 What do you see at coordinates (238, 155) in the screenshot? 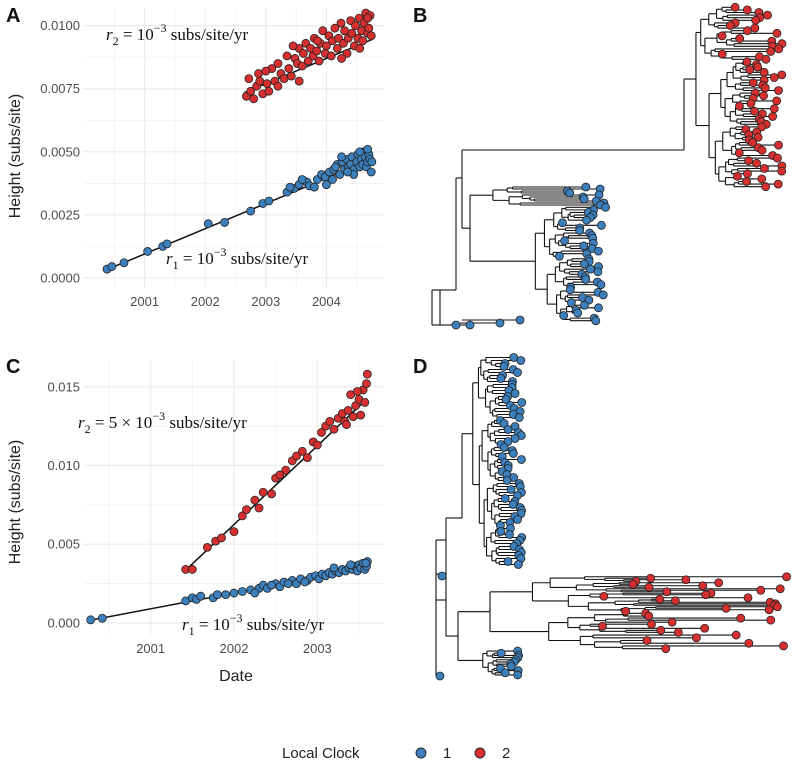
I see `regression-lines-a` at bounding box center [238, 155].